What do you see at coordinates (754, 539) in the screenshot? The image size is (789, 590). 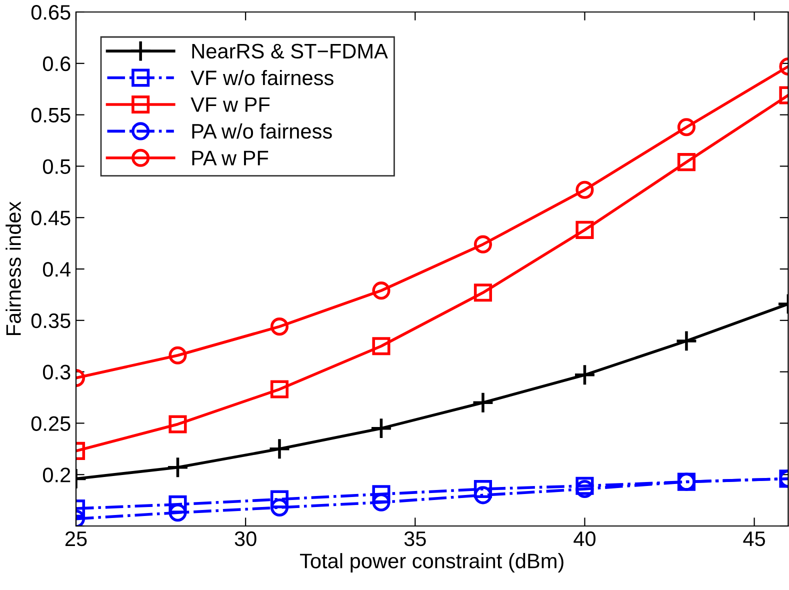 I see `x-tick-label: 45` at bounding box center [754, 539].